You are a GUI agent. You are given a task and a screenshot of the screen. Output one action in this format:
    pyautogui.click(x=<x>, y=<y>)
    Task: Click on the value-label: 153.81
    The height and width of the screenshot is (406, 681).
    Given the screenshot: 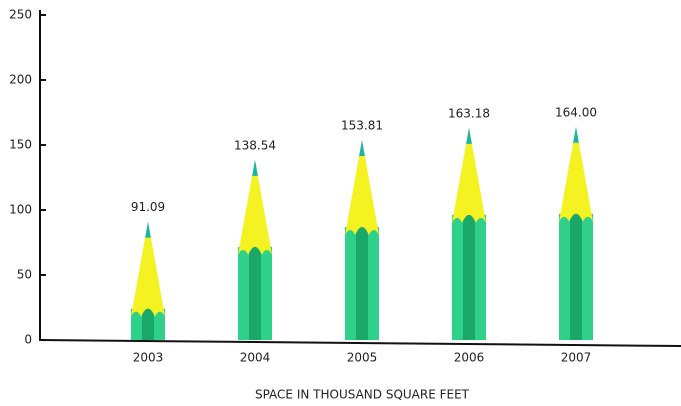 What is the action you would take?
    pyautogui.click(x=362, y=126)
    